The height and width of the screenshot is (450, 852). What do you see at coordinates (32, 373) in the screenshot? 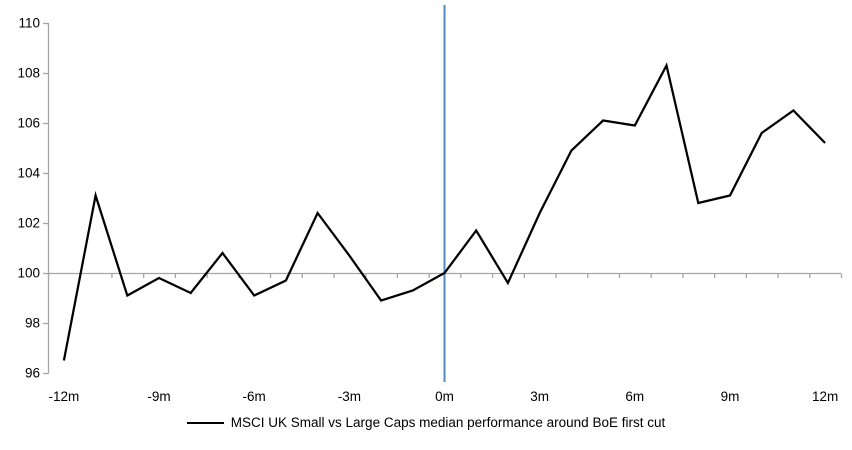
I see `y-tick-label: 96` at bounding box center [32, 373].